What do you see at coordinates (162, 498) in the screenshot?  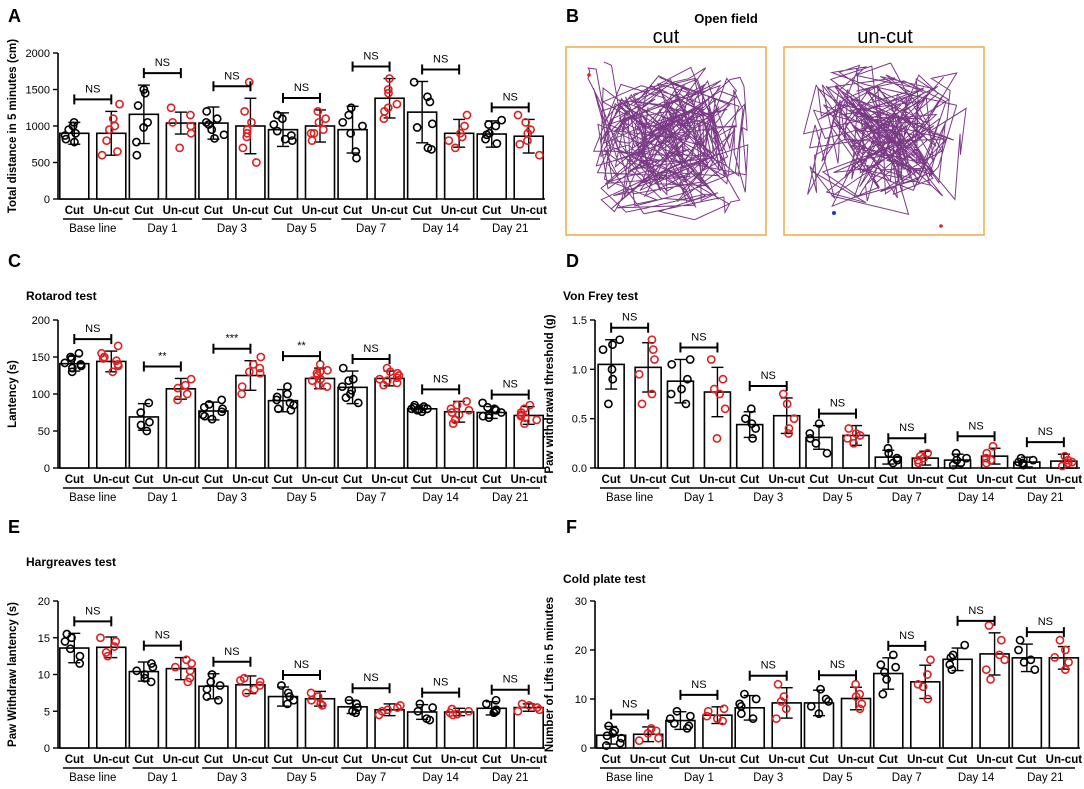 I see `group-label: Day 1` at bounding box center [162, 498].